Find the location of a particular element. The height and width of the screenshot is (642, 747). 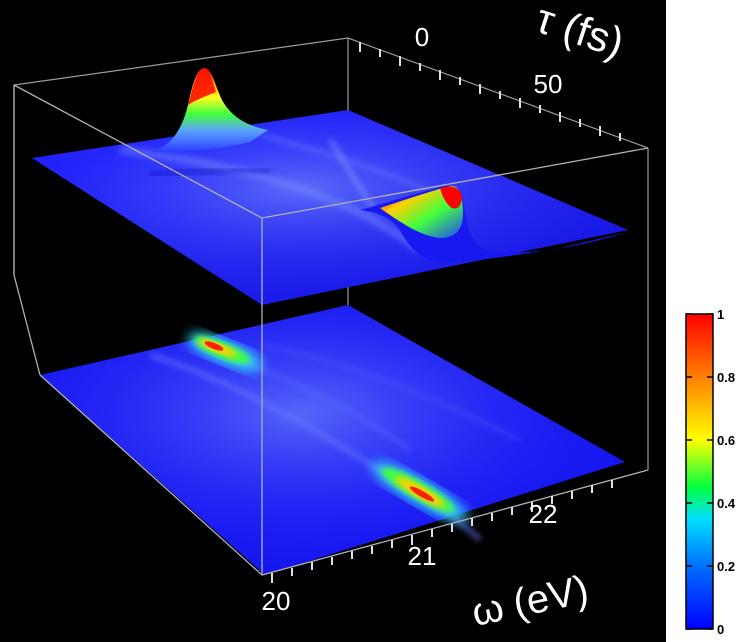

colorbar: 0 0.2 0.4 0.6 0.8 1 is located at coordinates (710, 472).